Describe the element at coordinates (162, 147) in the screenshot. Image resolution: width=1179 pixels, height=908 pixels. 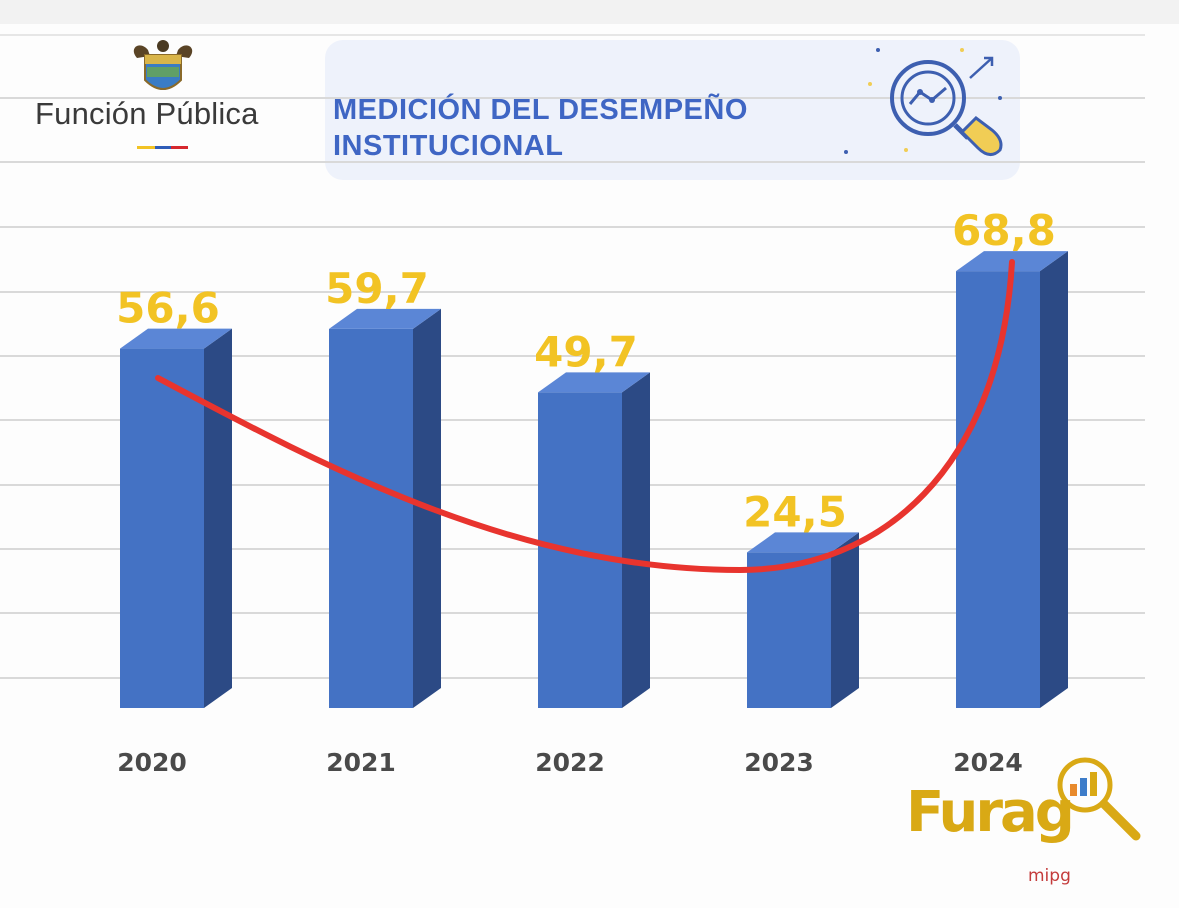
I see `flag-stripe` at that location.